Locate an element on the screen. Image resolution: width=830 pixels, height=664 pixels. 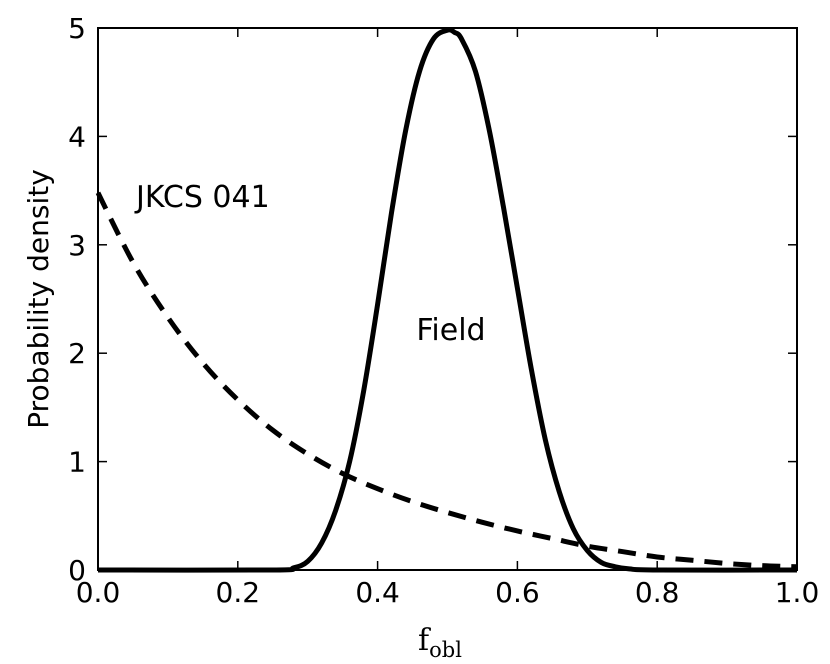
y-tick-label: 3 is located at coordinates (77, 245).